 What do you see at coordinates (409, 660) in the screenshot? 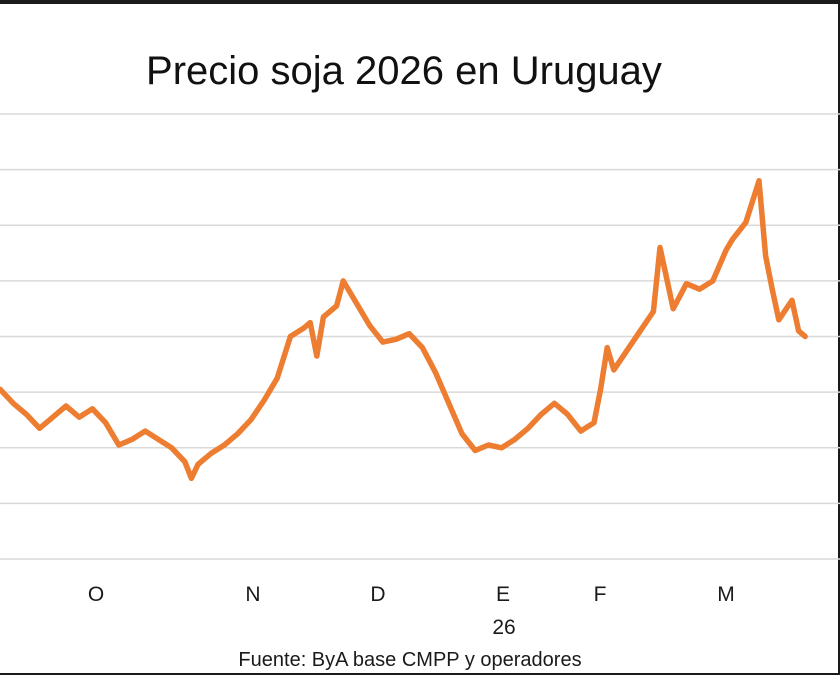
I see `source-note: Fuente: ByA base CMPP y operadores` at bounding box center [409, 660].